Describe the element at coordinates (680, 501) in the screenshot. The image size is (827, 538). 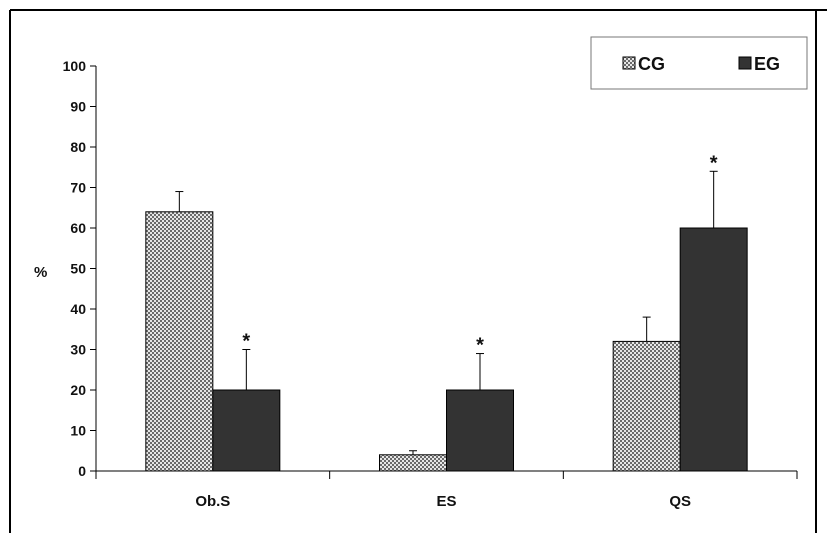
I see `x-tick-label: QS` at that location.